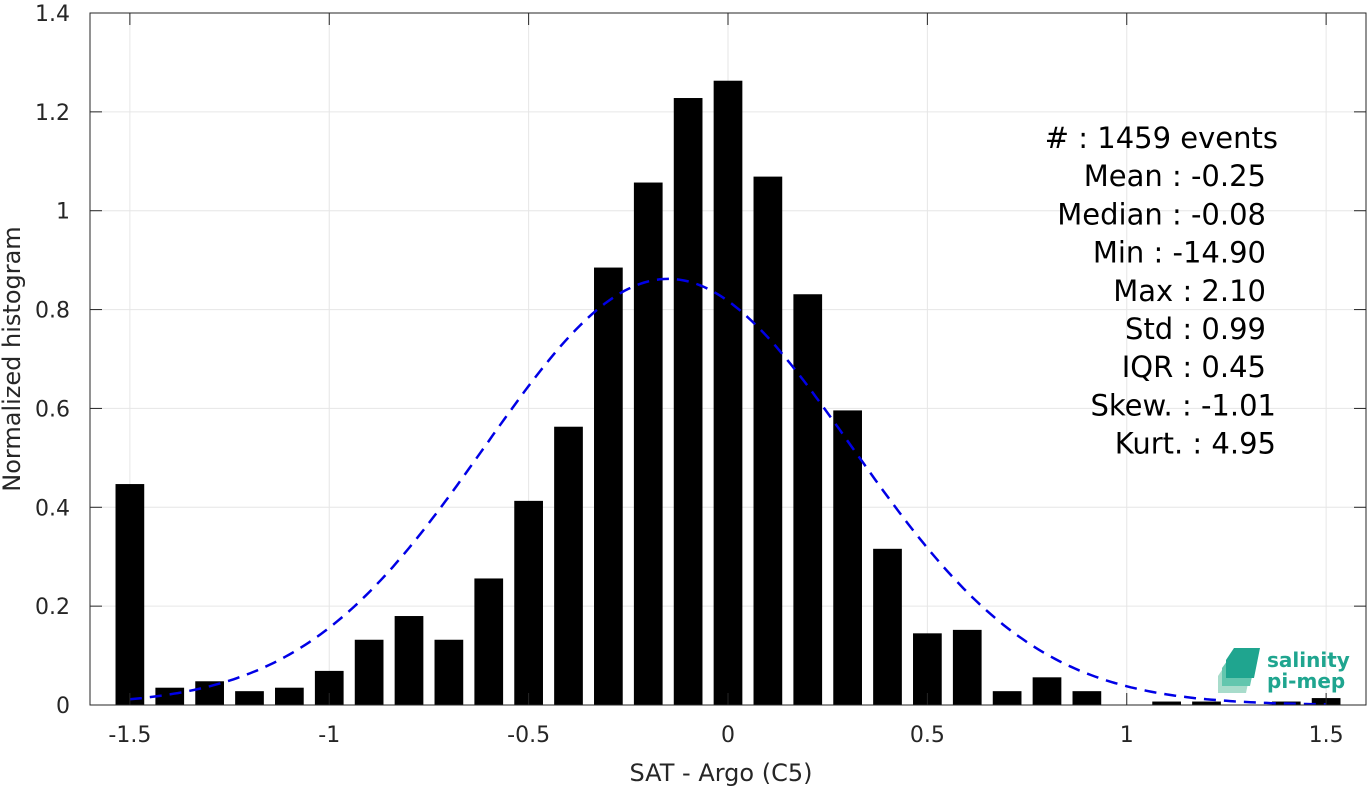  Describe the element at coordinates (1175, 176) in the screenshot. I see `stats-line: Mean : -0.25` at that location.